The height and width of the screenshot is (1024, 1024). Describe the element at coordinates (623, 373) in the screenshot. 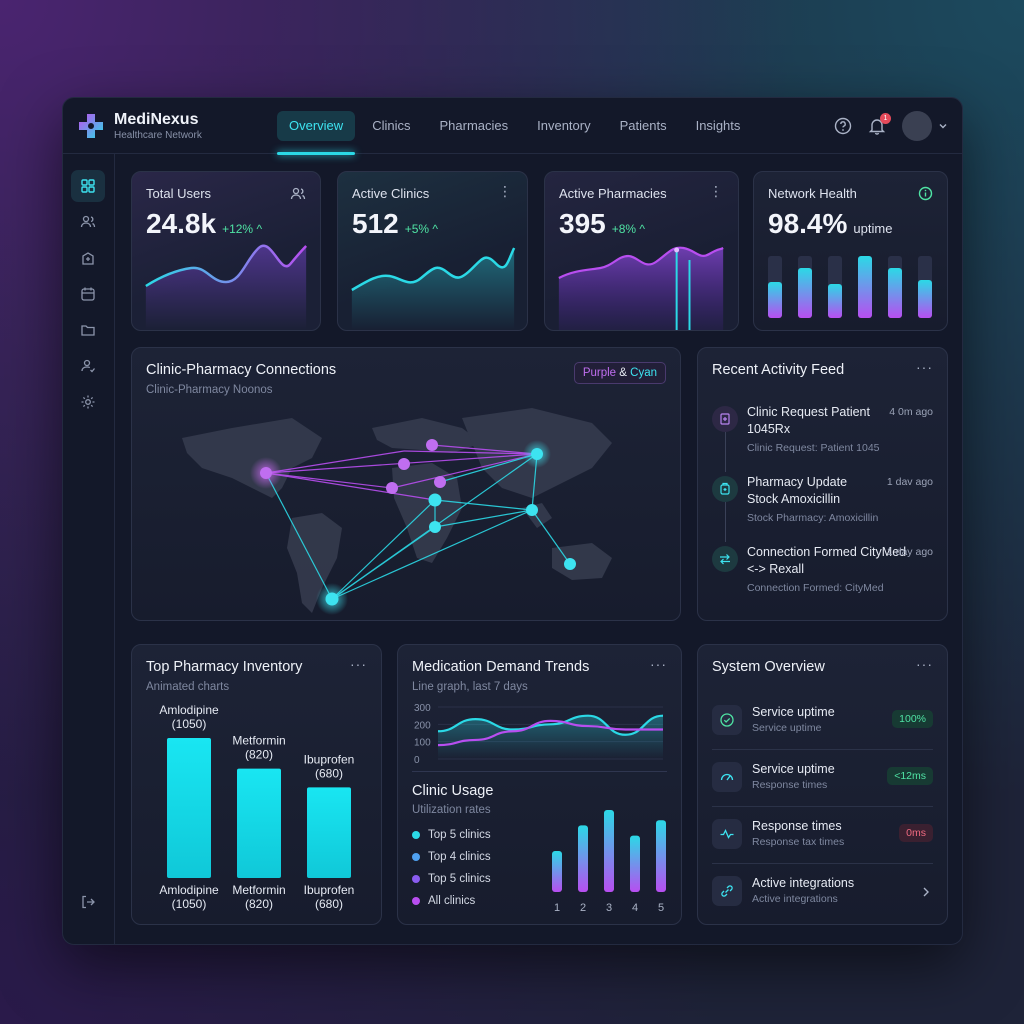

I see `pill-amp: &` at that location.